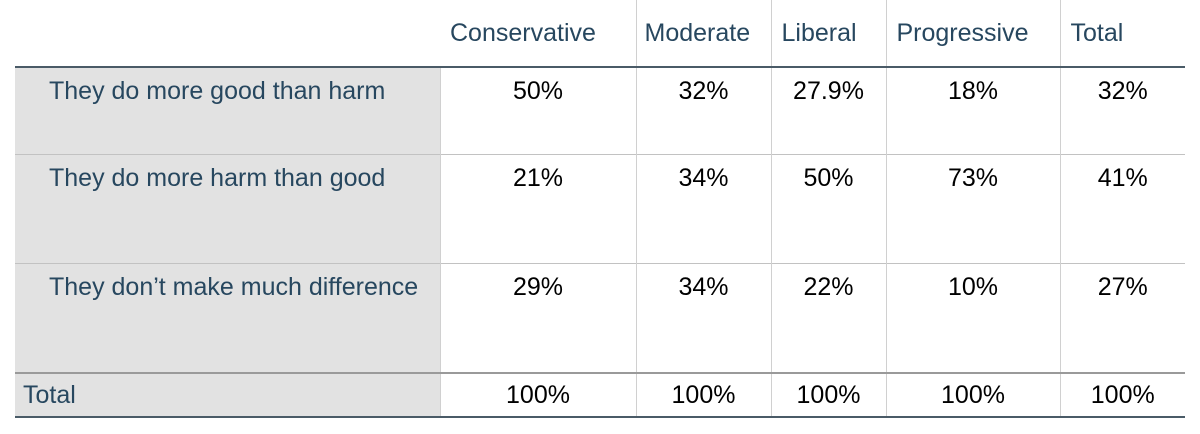 The image size is (1200, 434). What do you see at coordinates (1122, 318) in the screenshot?
I see `cell-value: 27%` at bounding box center [1122, 318].